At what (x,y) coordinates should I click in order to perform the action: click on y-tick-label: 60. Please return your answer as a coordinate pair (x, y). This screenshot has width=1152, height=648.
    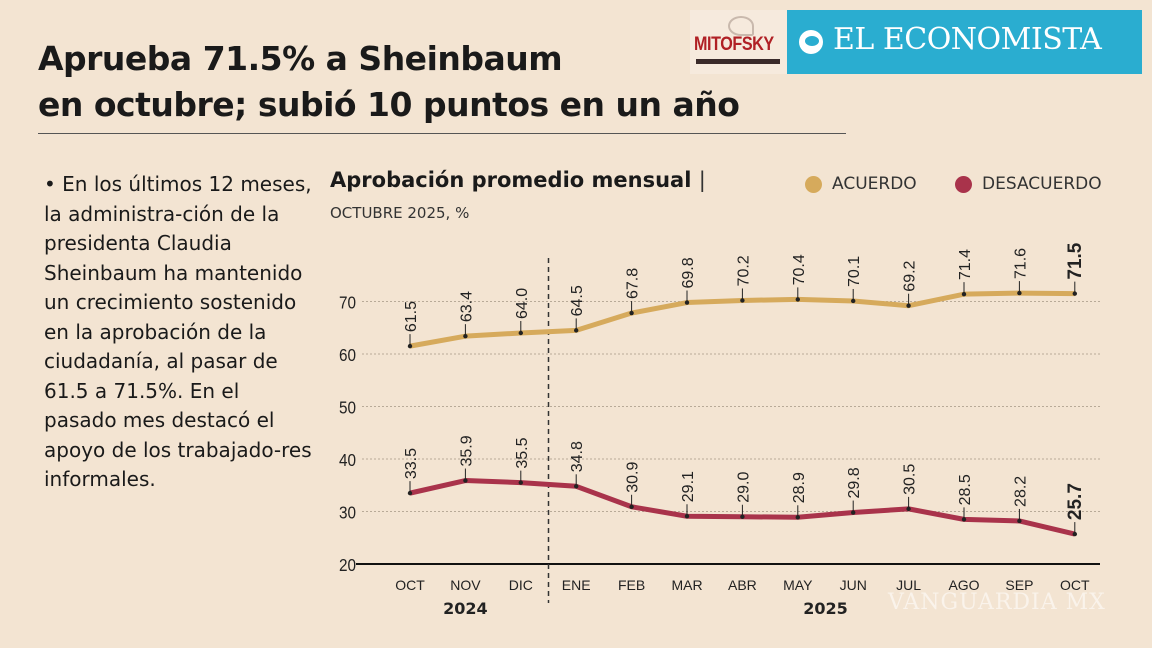
    Looking at the image, I should click on (347, 355).